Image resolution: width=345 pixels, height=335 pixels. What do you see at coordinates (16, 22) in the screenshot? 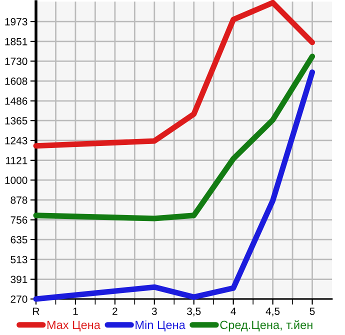
I see `y-tick-label: 1973` at bounding box center [16, 22].